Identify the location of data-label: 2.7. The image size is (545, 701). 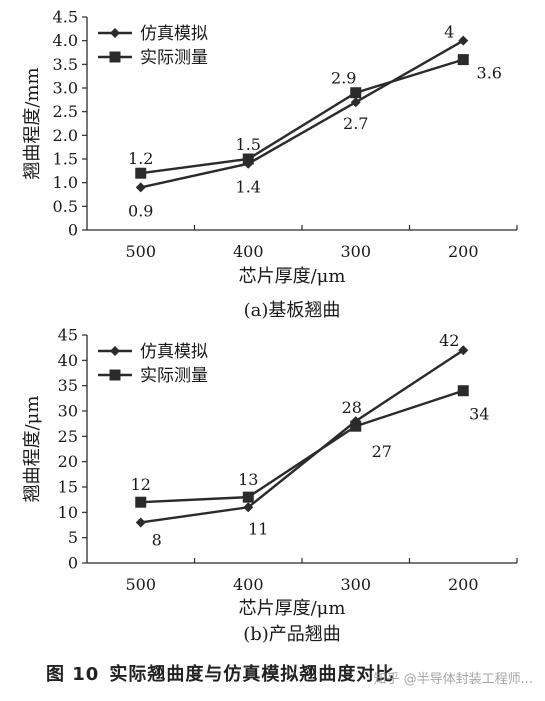
(355, 123).